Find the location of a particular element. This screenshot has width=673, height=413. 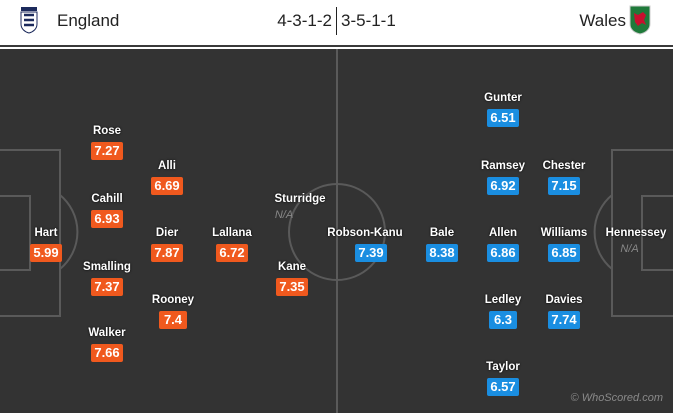

player-rating: 7.74 is located at coordinates (564, 320).